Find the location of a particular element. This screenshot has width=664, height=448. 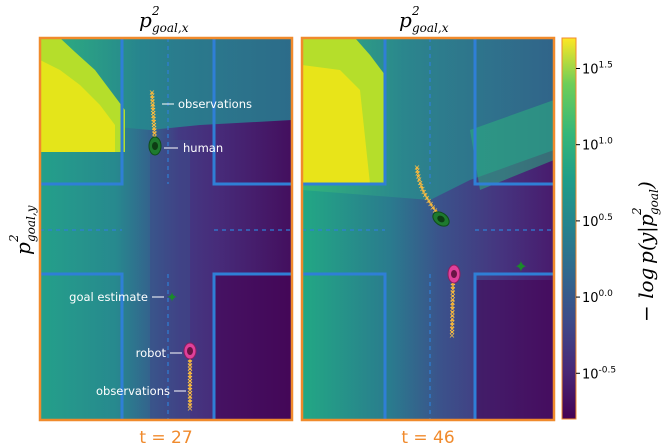

annotation-robot: robot is located at coordinates (151, 353).